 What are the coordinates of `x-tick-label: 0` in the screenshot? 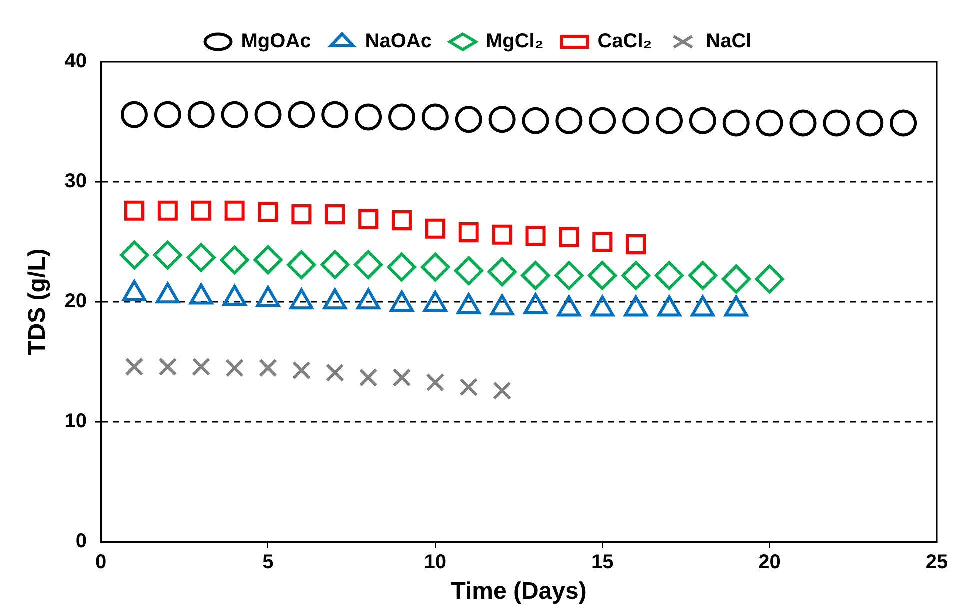 It's located at (101, 563).